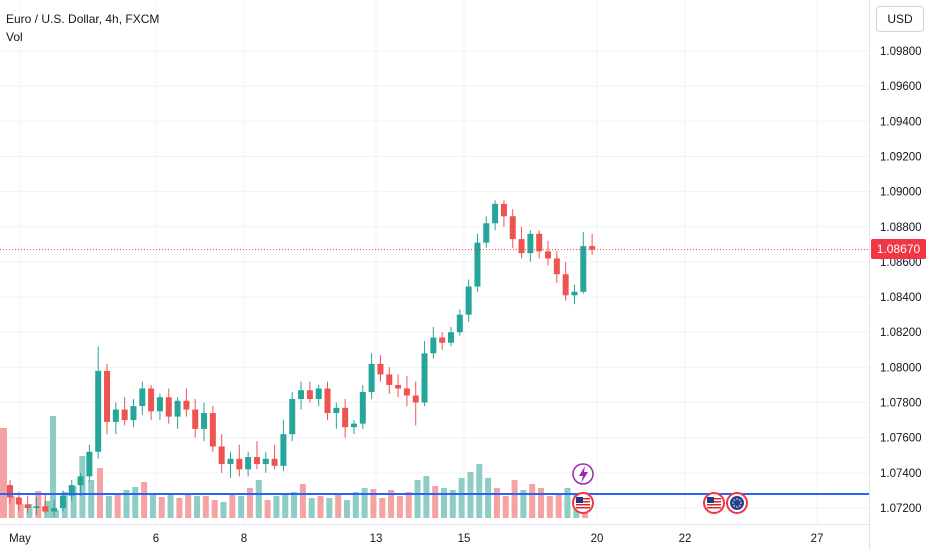 Image resolution: width=932 pixels, height=550 pixels. Describe the element at coordinates (20, 539) in the screenshot. I see `x-tick-label: May` at that location.